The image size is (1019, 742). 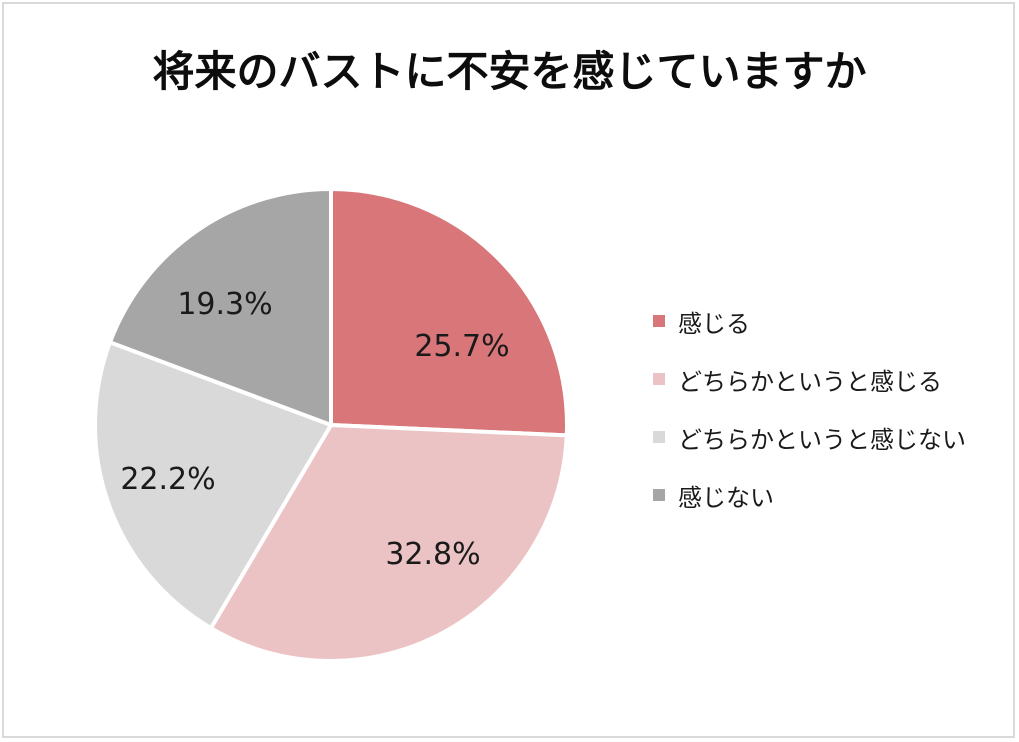 What do you see at coordinates (809, 321) in the screenshot?
I see `legend-item-feel: 感じる` at bounding box center [809, 321].